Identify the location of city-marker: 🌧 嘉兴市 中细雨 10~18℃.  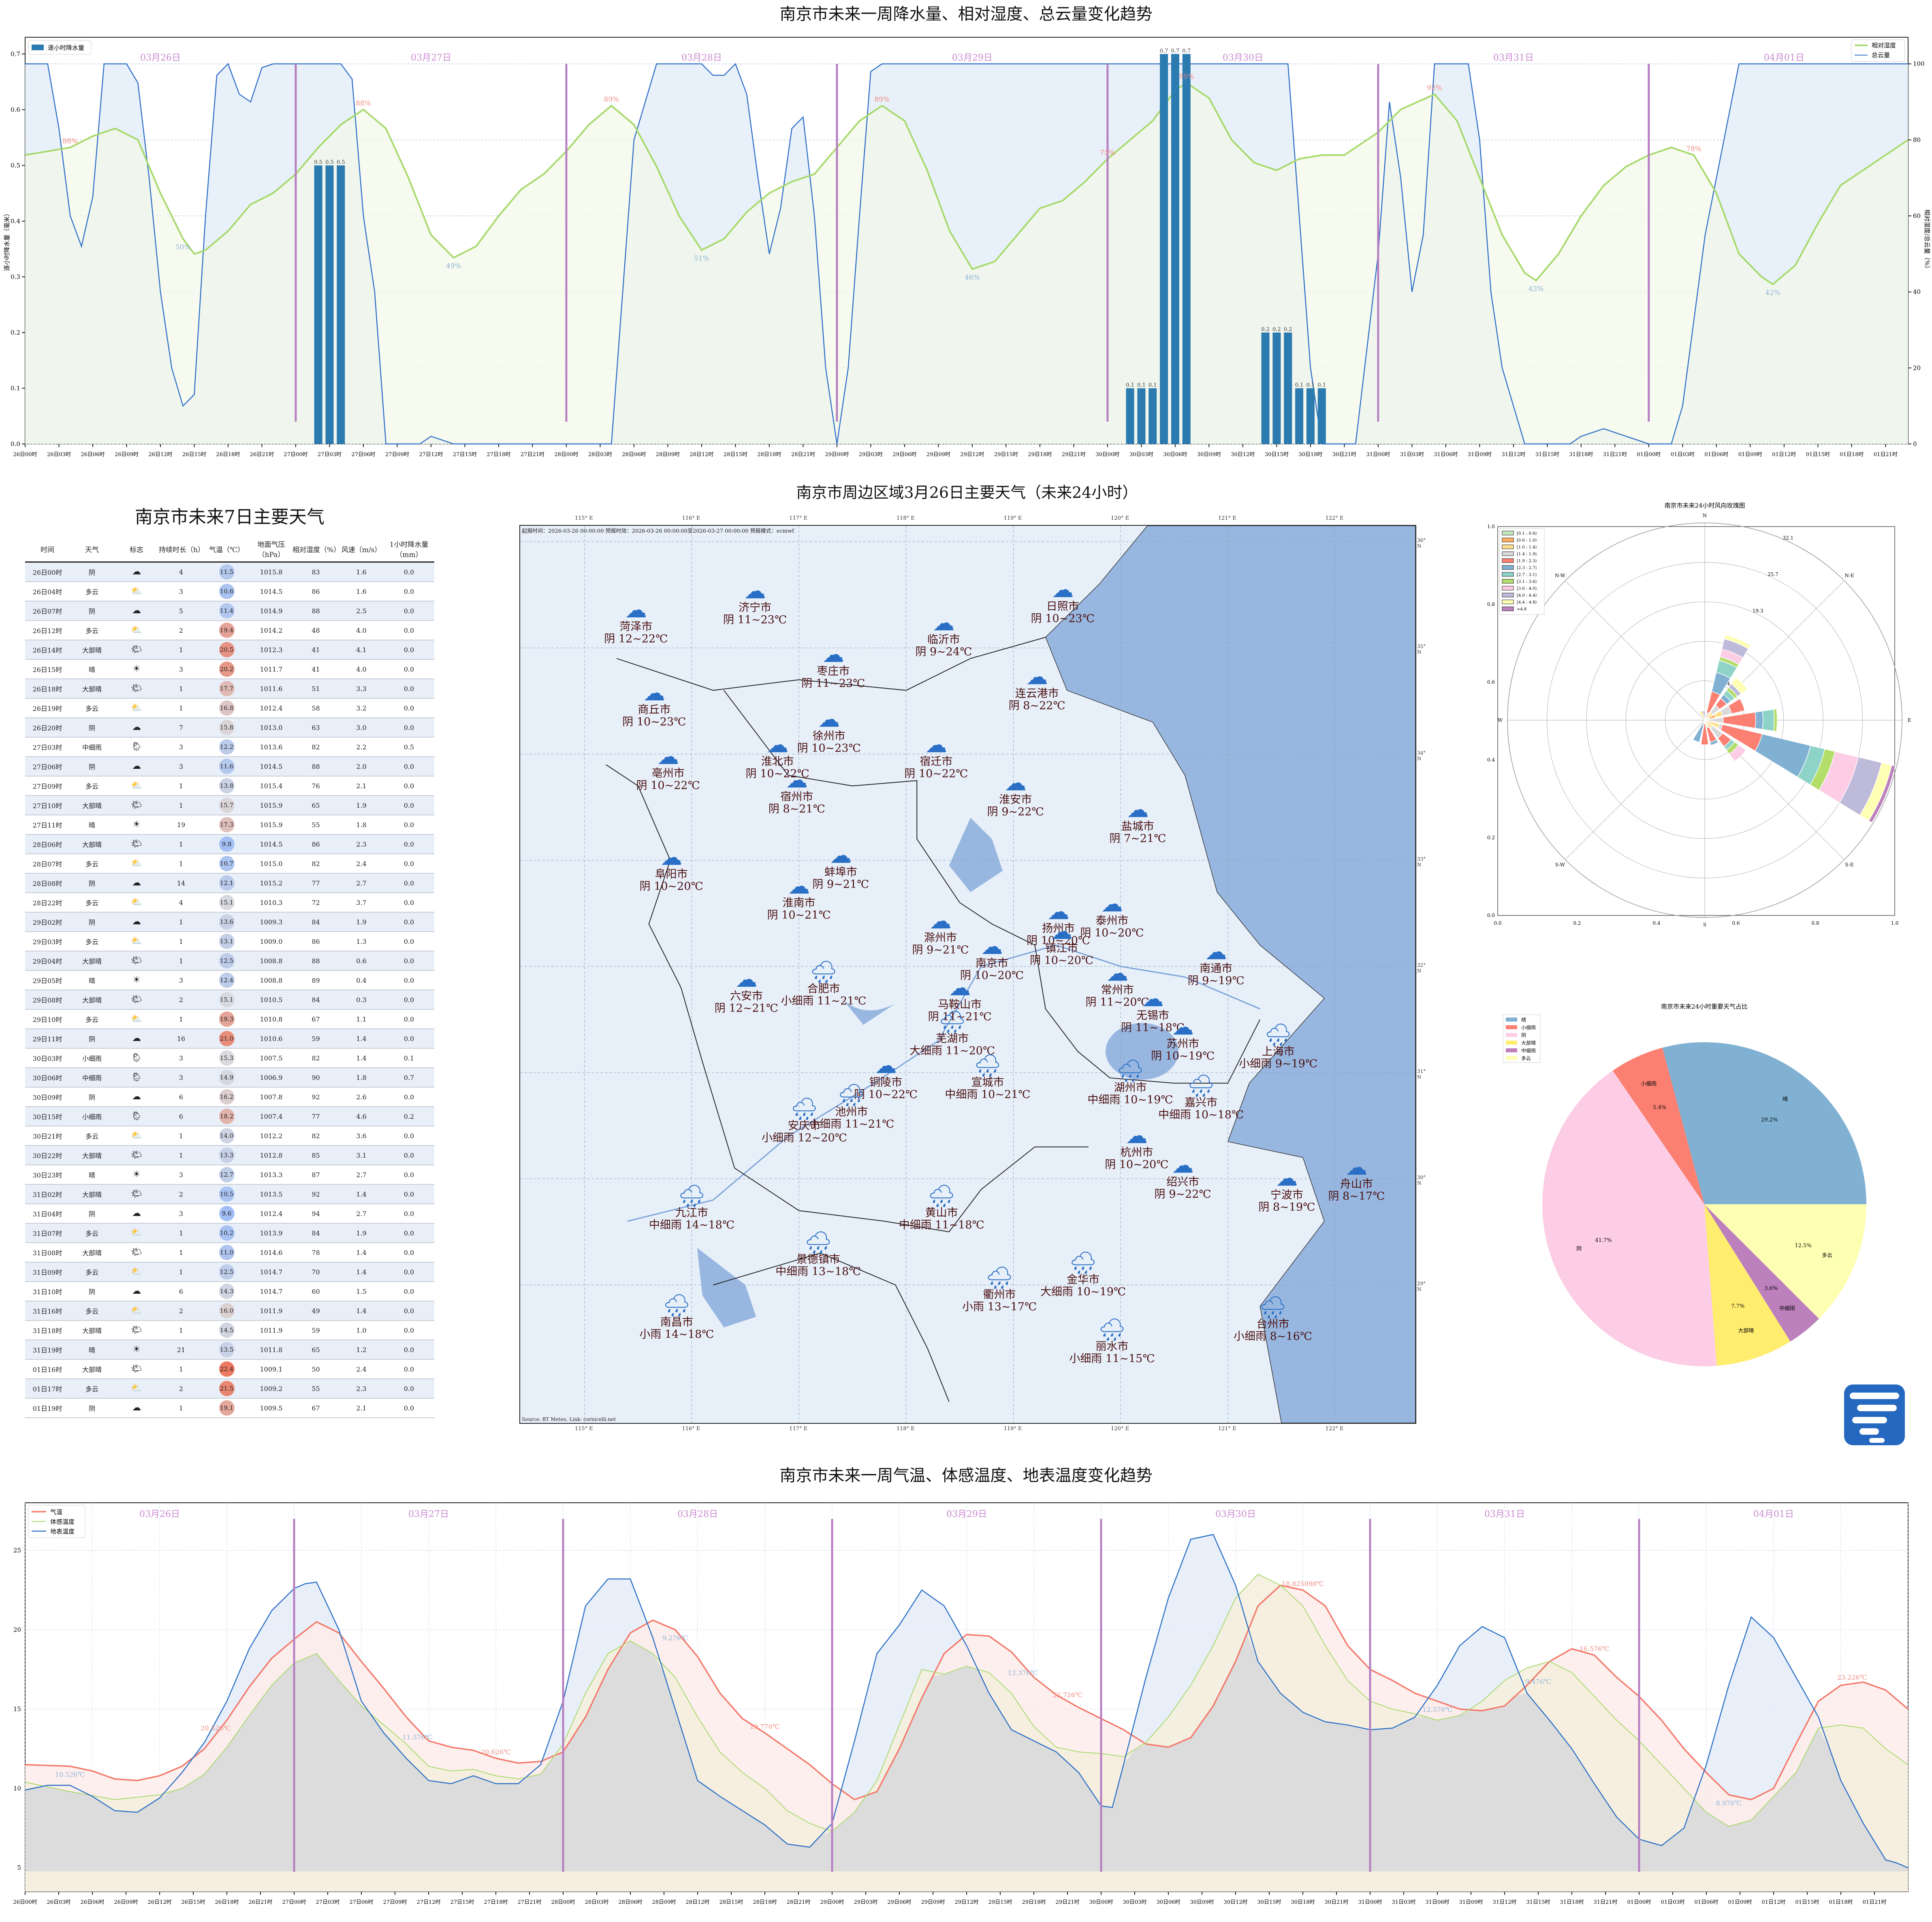
(1201, 1098).